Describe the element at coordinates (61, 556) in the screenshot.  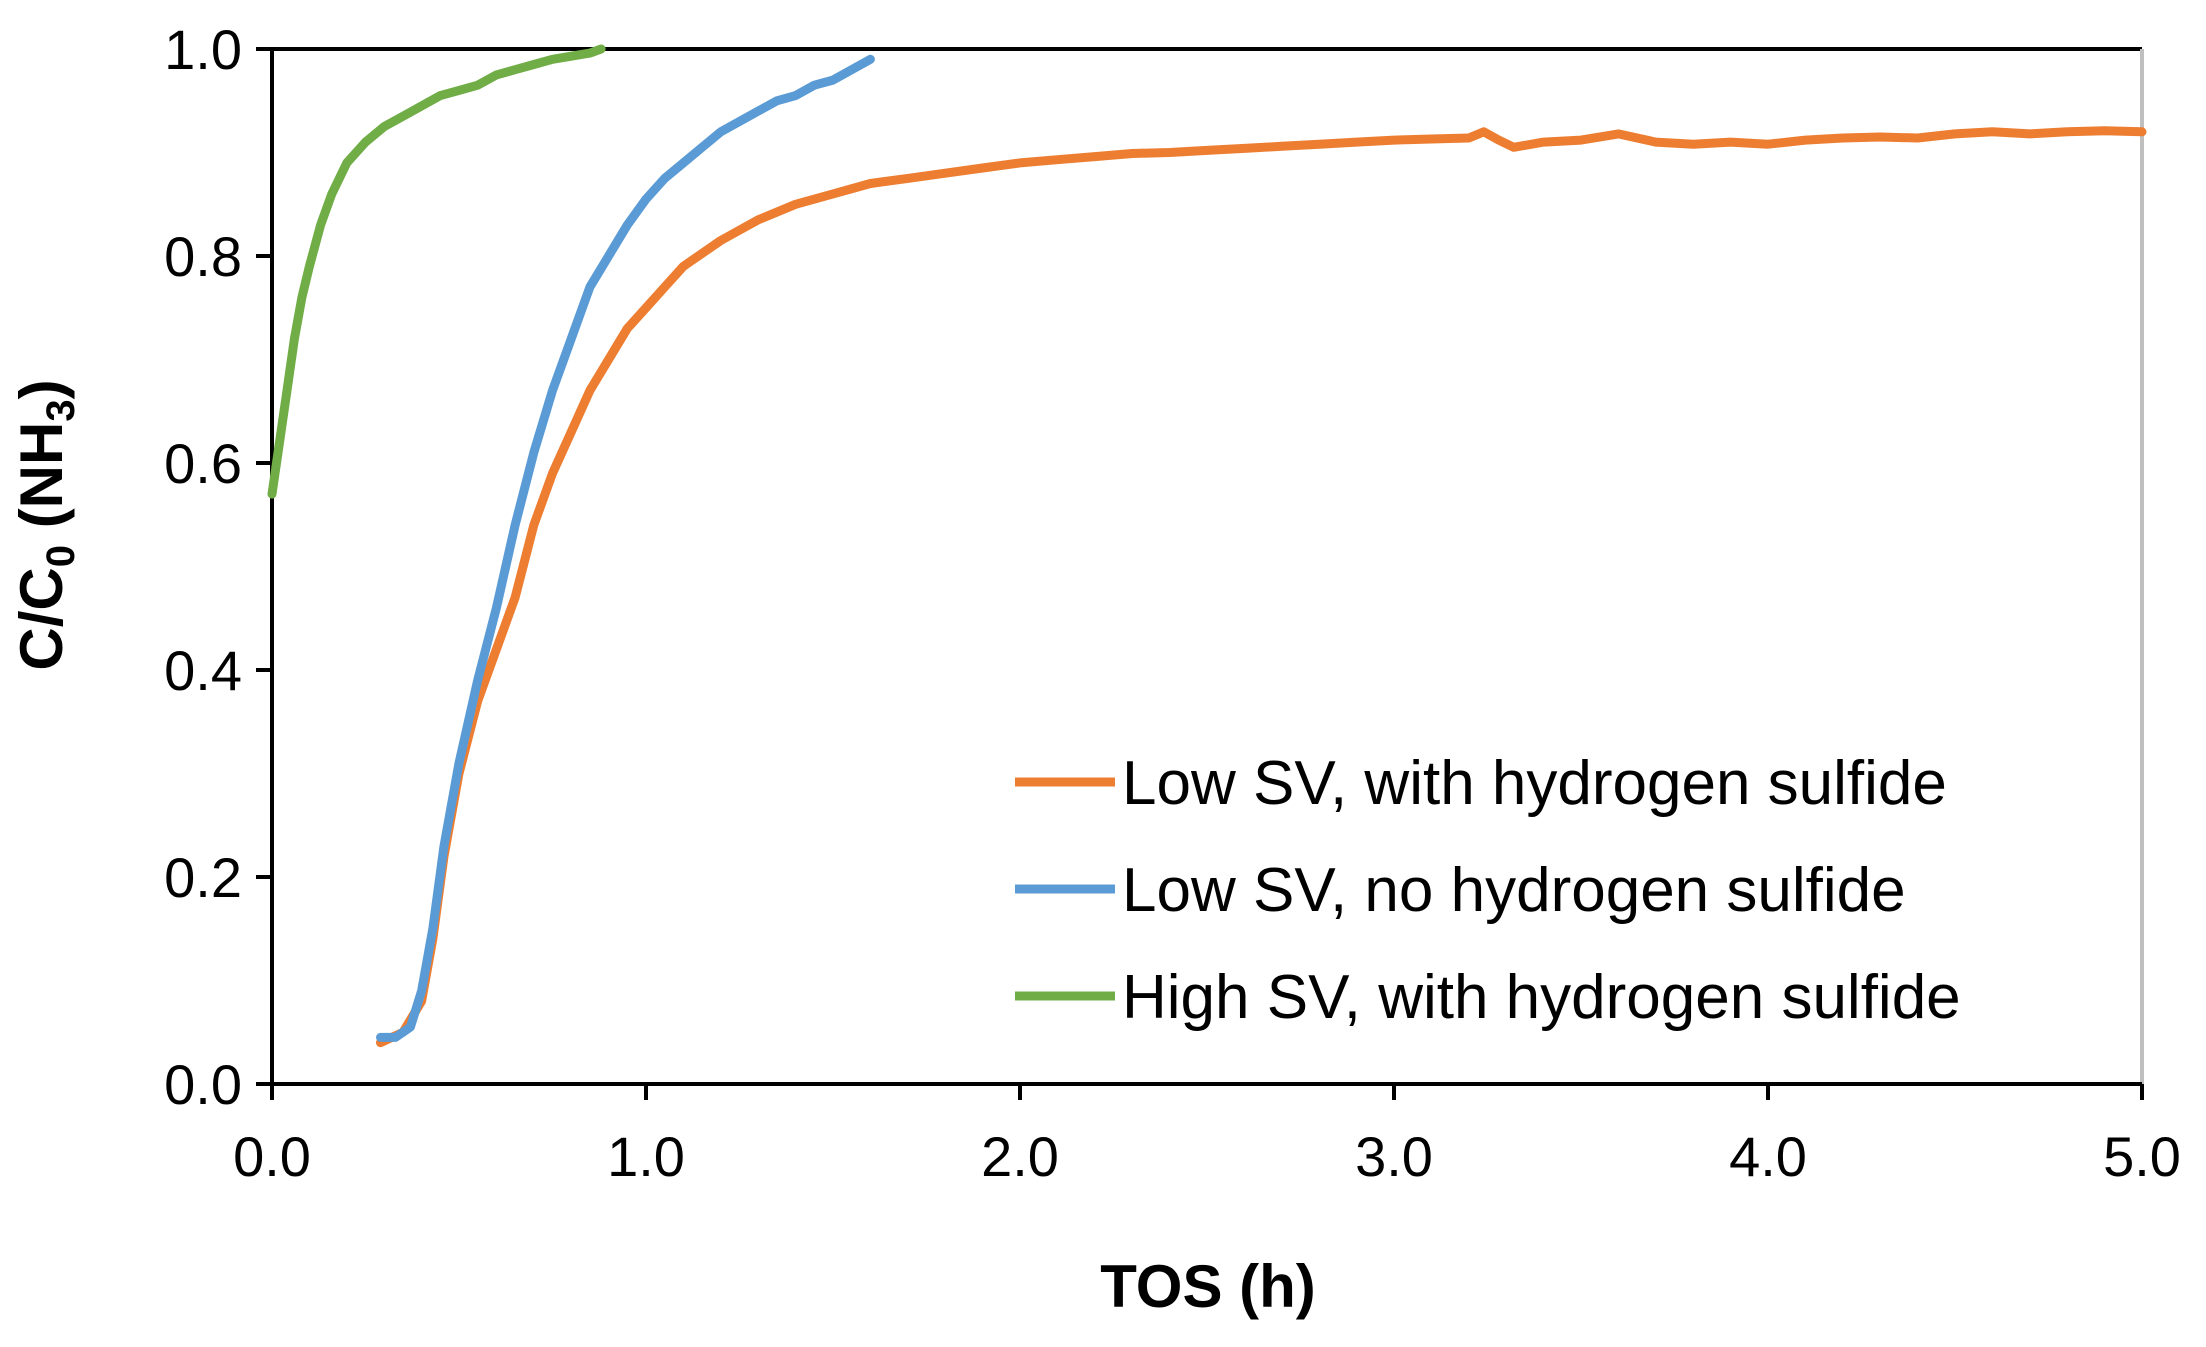
I see `y-axis-title-base-subscript: 0` at that location.